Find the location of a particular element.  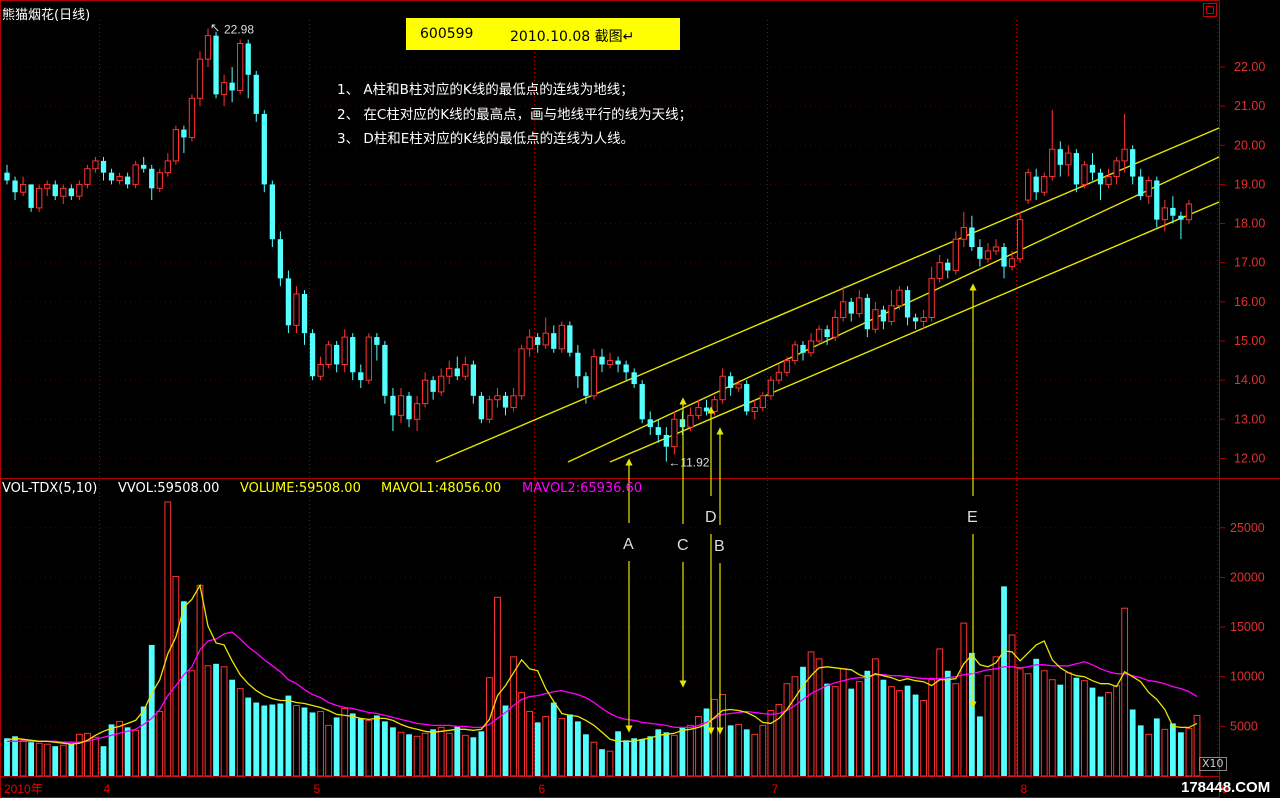

x-tick-label: 4 is located at coordinates (107, 789).